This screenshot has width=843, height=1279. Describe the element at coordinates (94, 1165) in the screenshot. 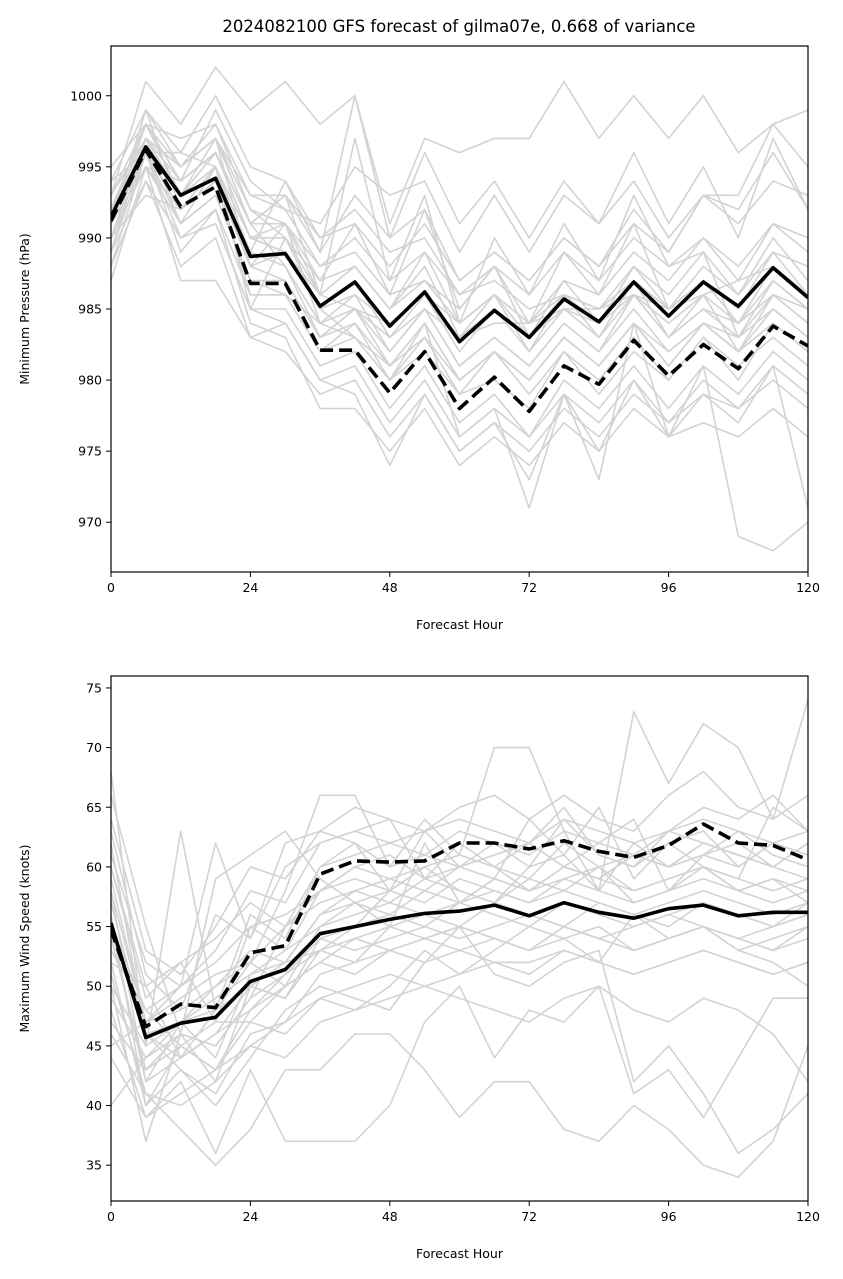

I see `wind-y-tick-label: 35` at that location.